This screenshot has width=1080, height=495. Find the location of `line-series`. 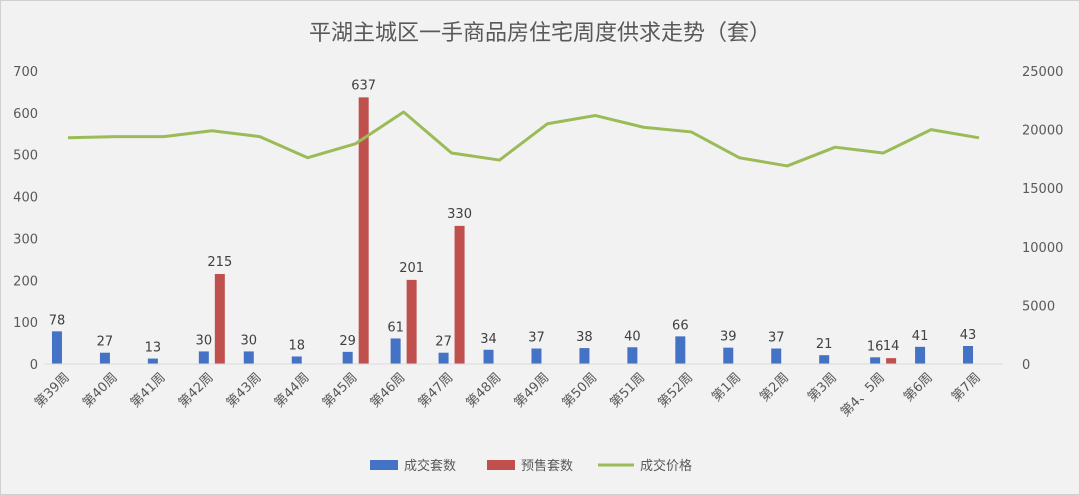

line-series is located at coordinates (523, 139).